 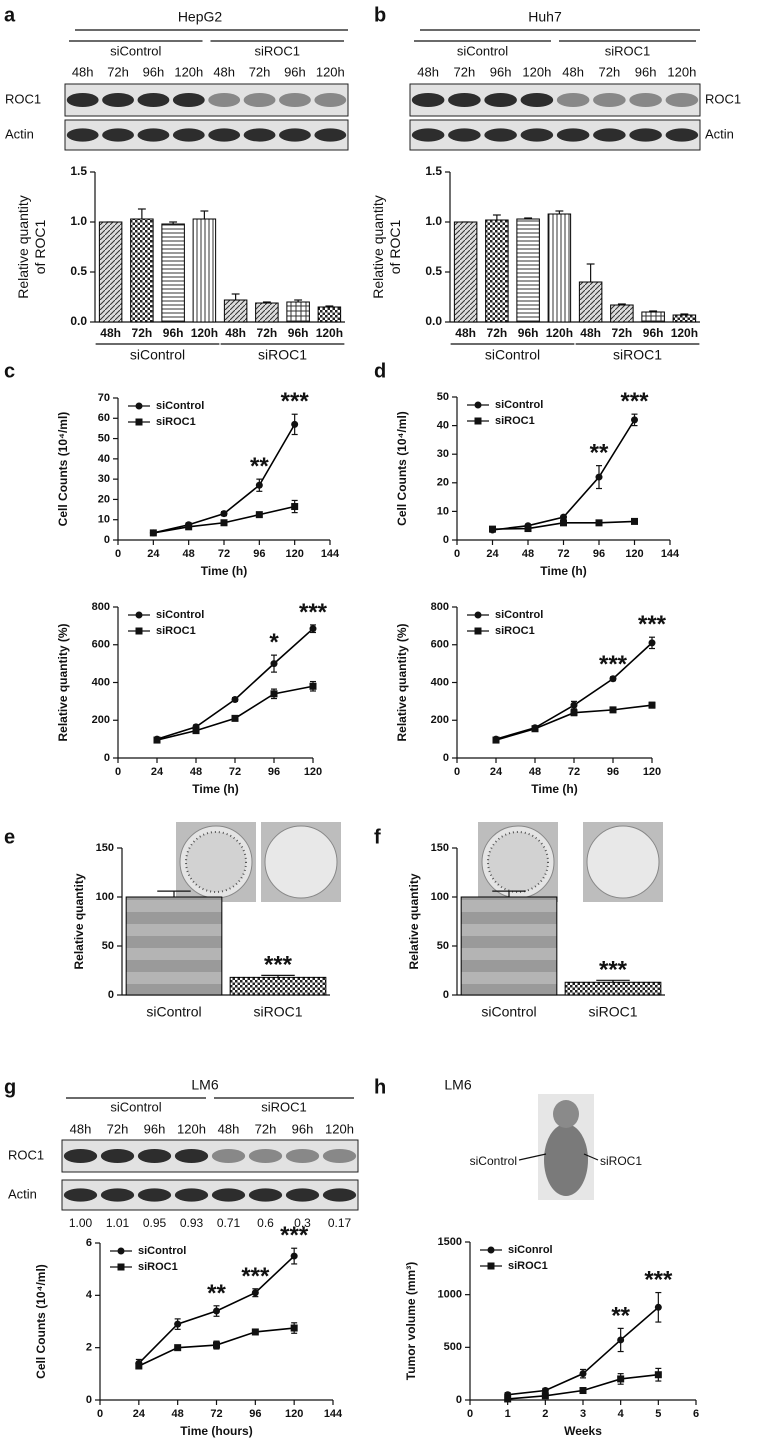 I want to click on panel-label: h, so click(x=380, y=1087).